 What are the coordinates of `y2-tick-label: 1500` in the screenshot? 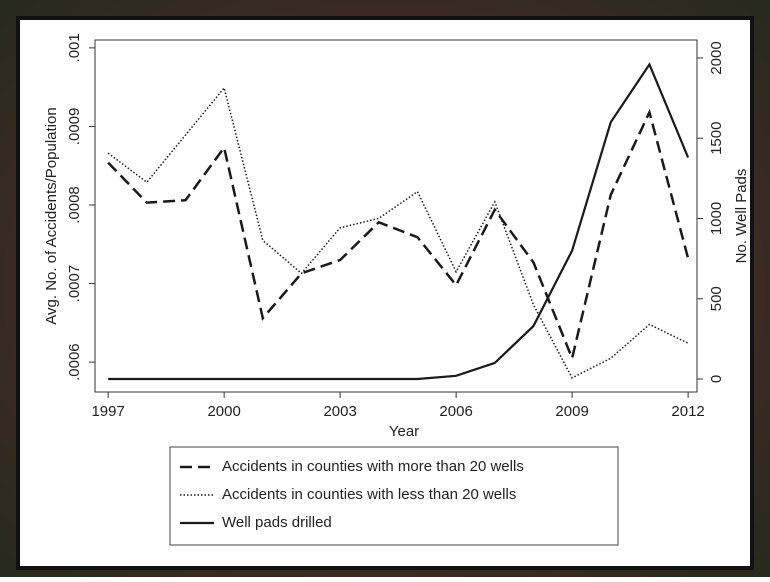 It's located at (716, 138).